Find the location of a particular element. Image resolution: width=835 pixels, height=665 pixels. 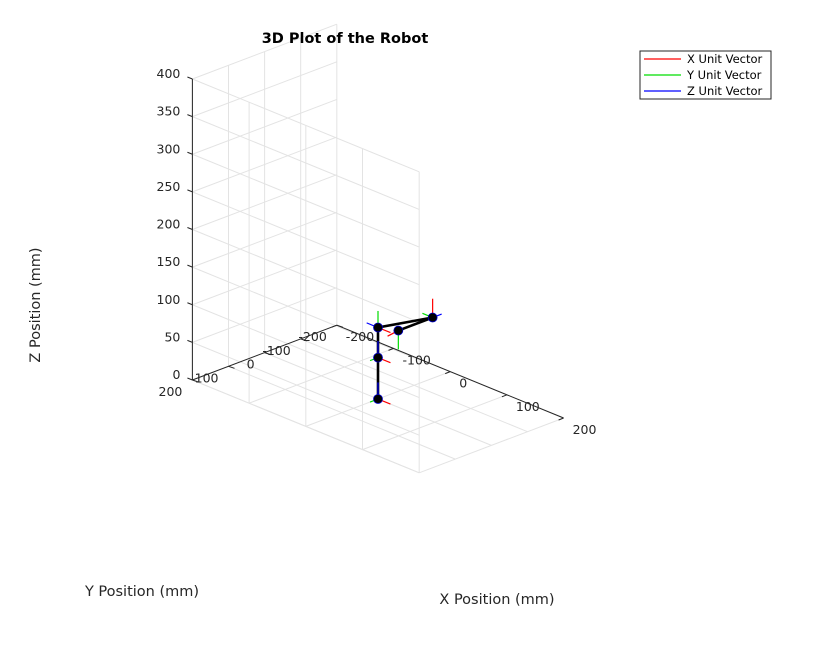

z-tick-label: 100 is located at coordinates (169, 299).